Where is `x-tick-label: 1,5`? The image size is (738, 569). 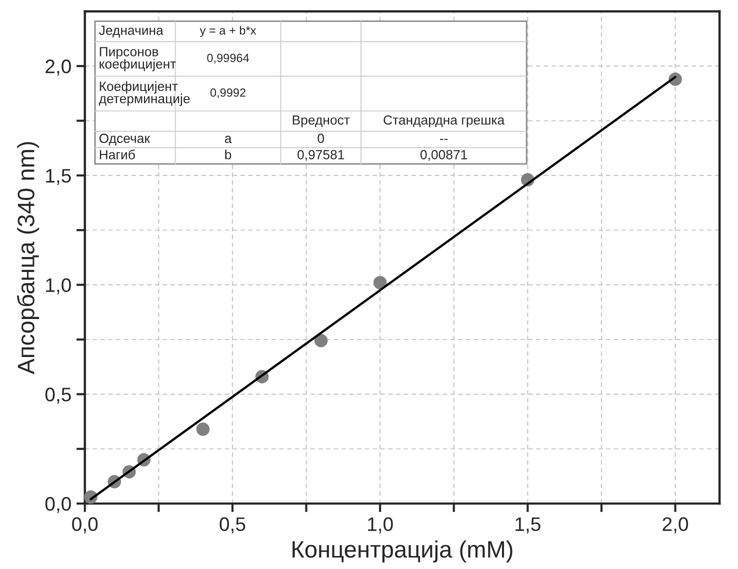 x-tick-label: 1,5 is located at coordinates (528, 525).